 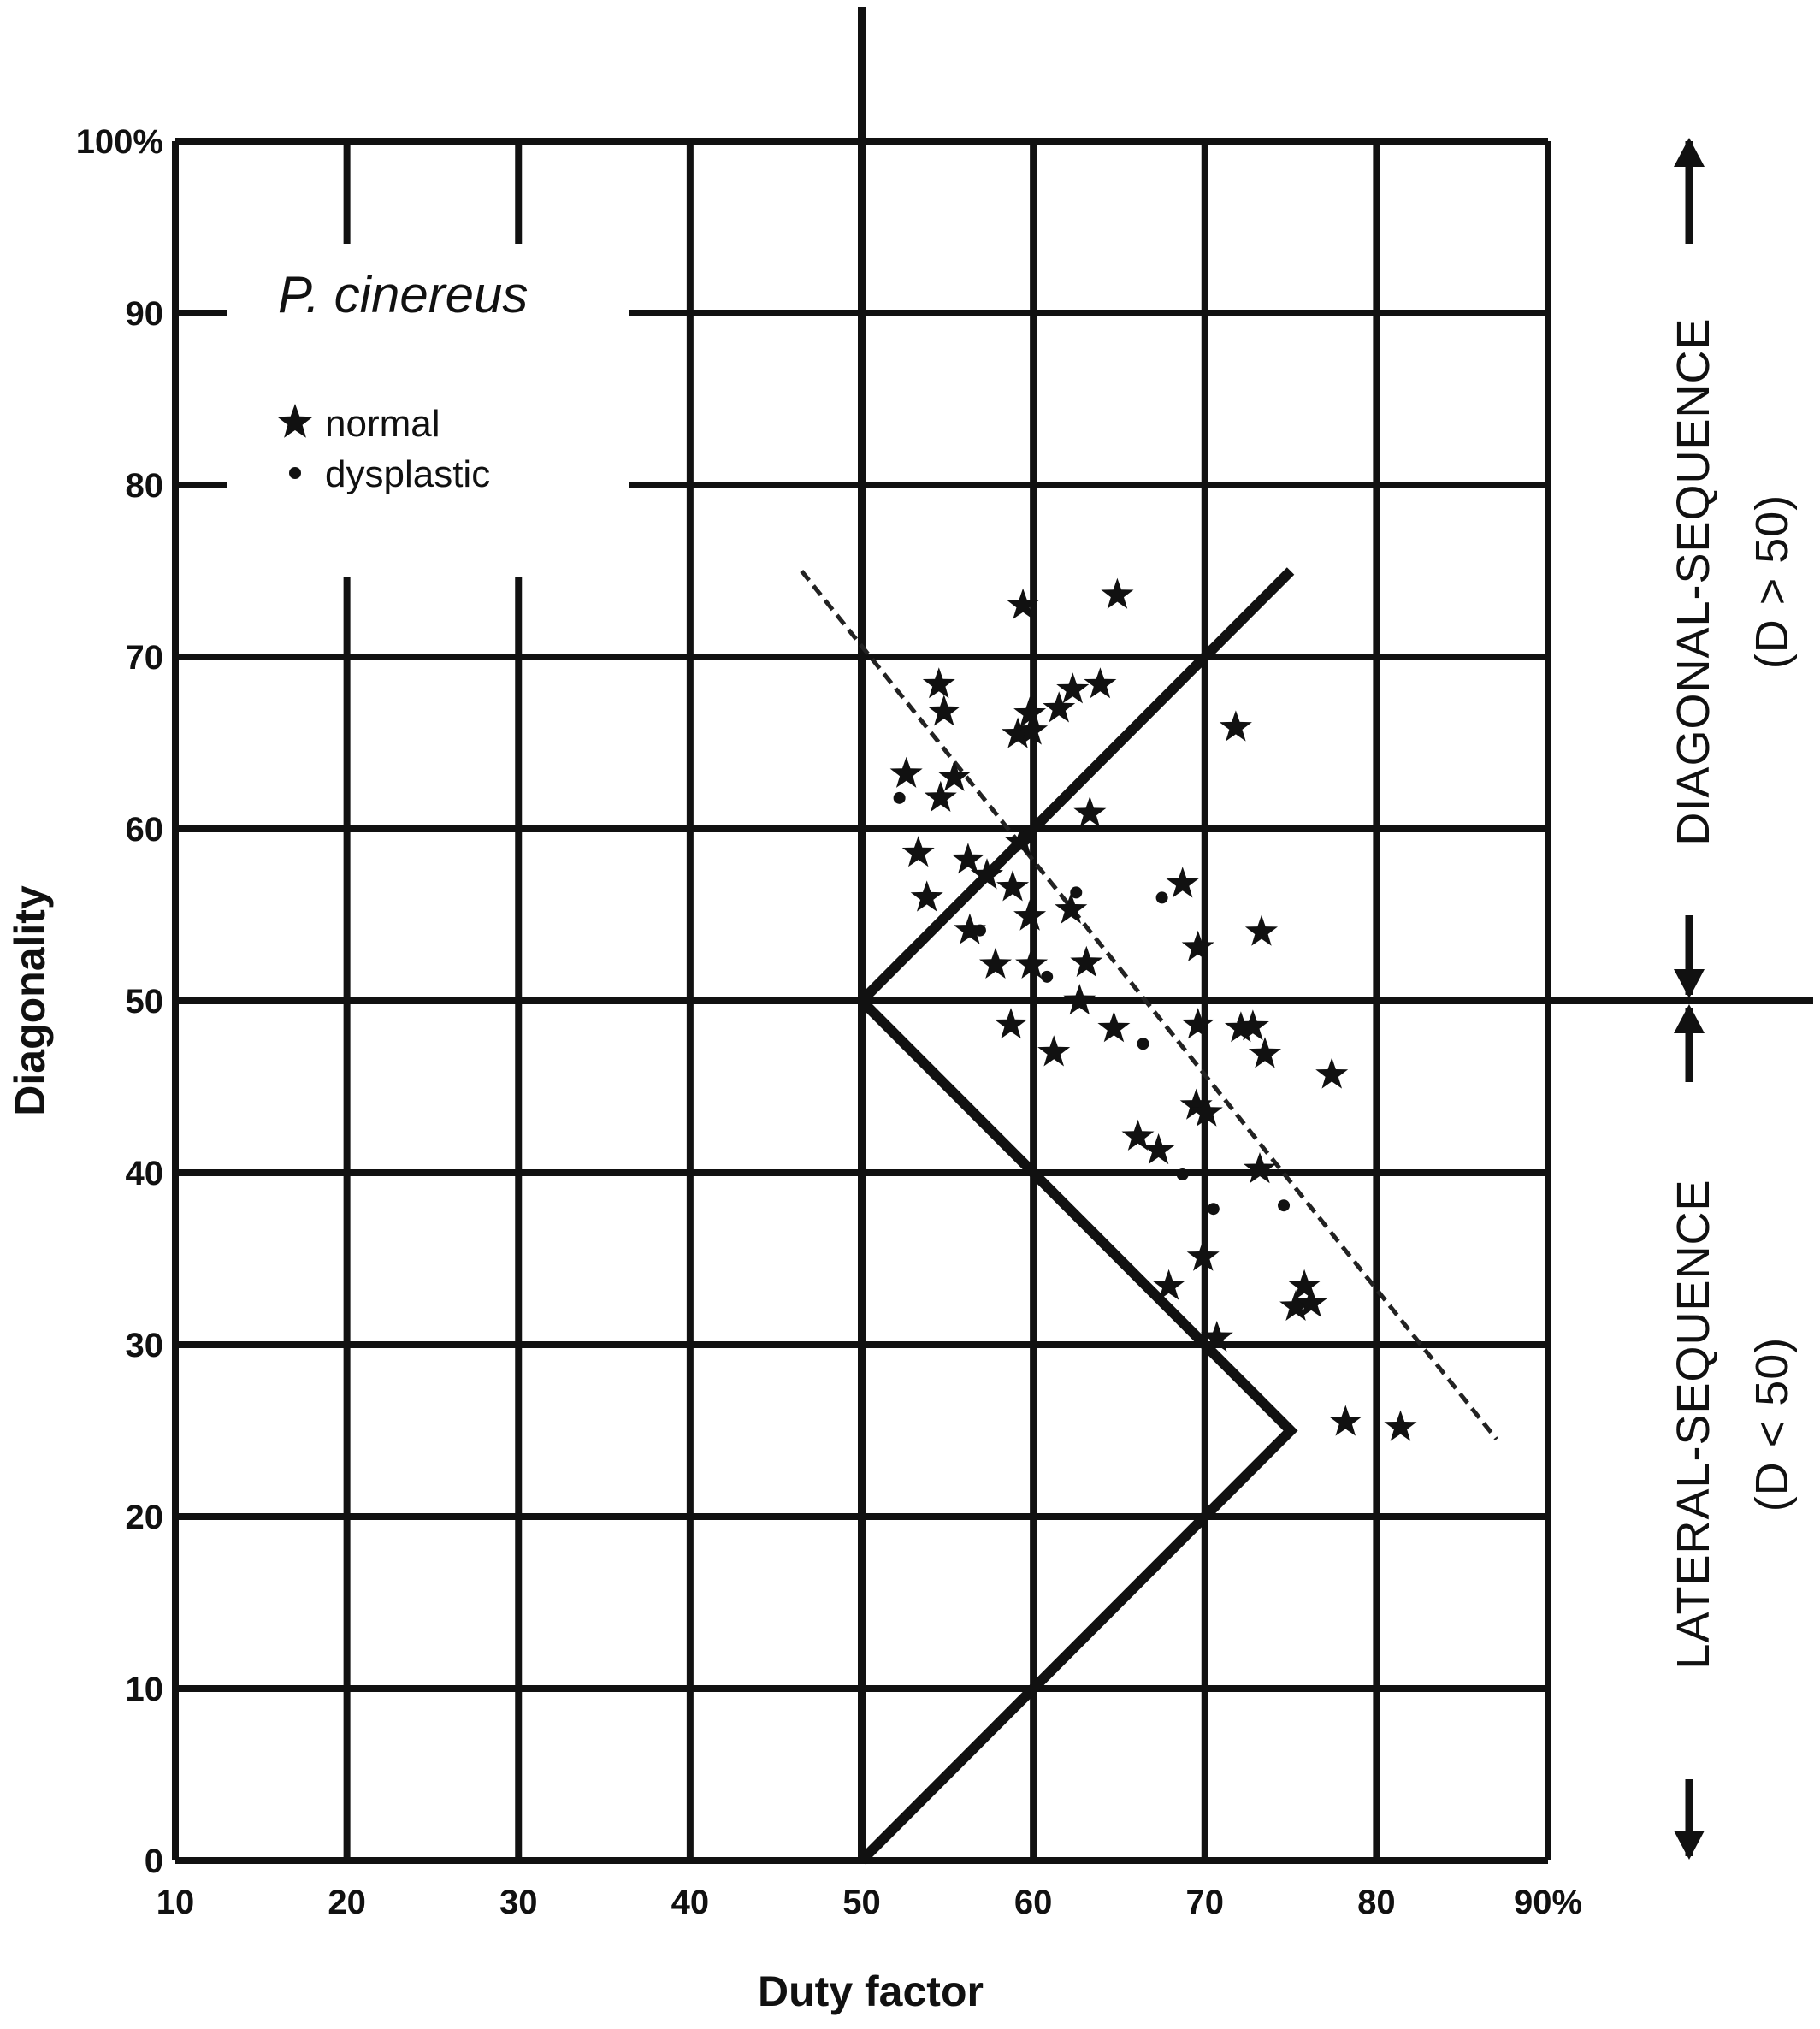 What do you see at coordinates (1376, 1903) in the screenshot?
I see `x-tick-label: 80` at bounding box center [1376, 1903].